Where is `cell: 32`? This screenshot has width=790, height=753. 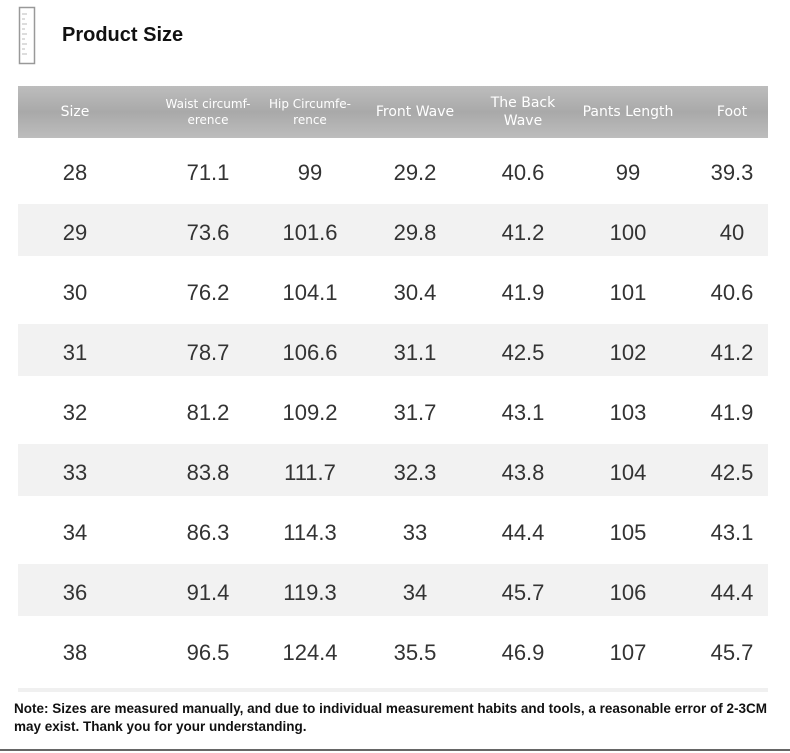 cell: 32 is located at coordinates (75, 412).